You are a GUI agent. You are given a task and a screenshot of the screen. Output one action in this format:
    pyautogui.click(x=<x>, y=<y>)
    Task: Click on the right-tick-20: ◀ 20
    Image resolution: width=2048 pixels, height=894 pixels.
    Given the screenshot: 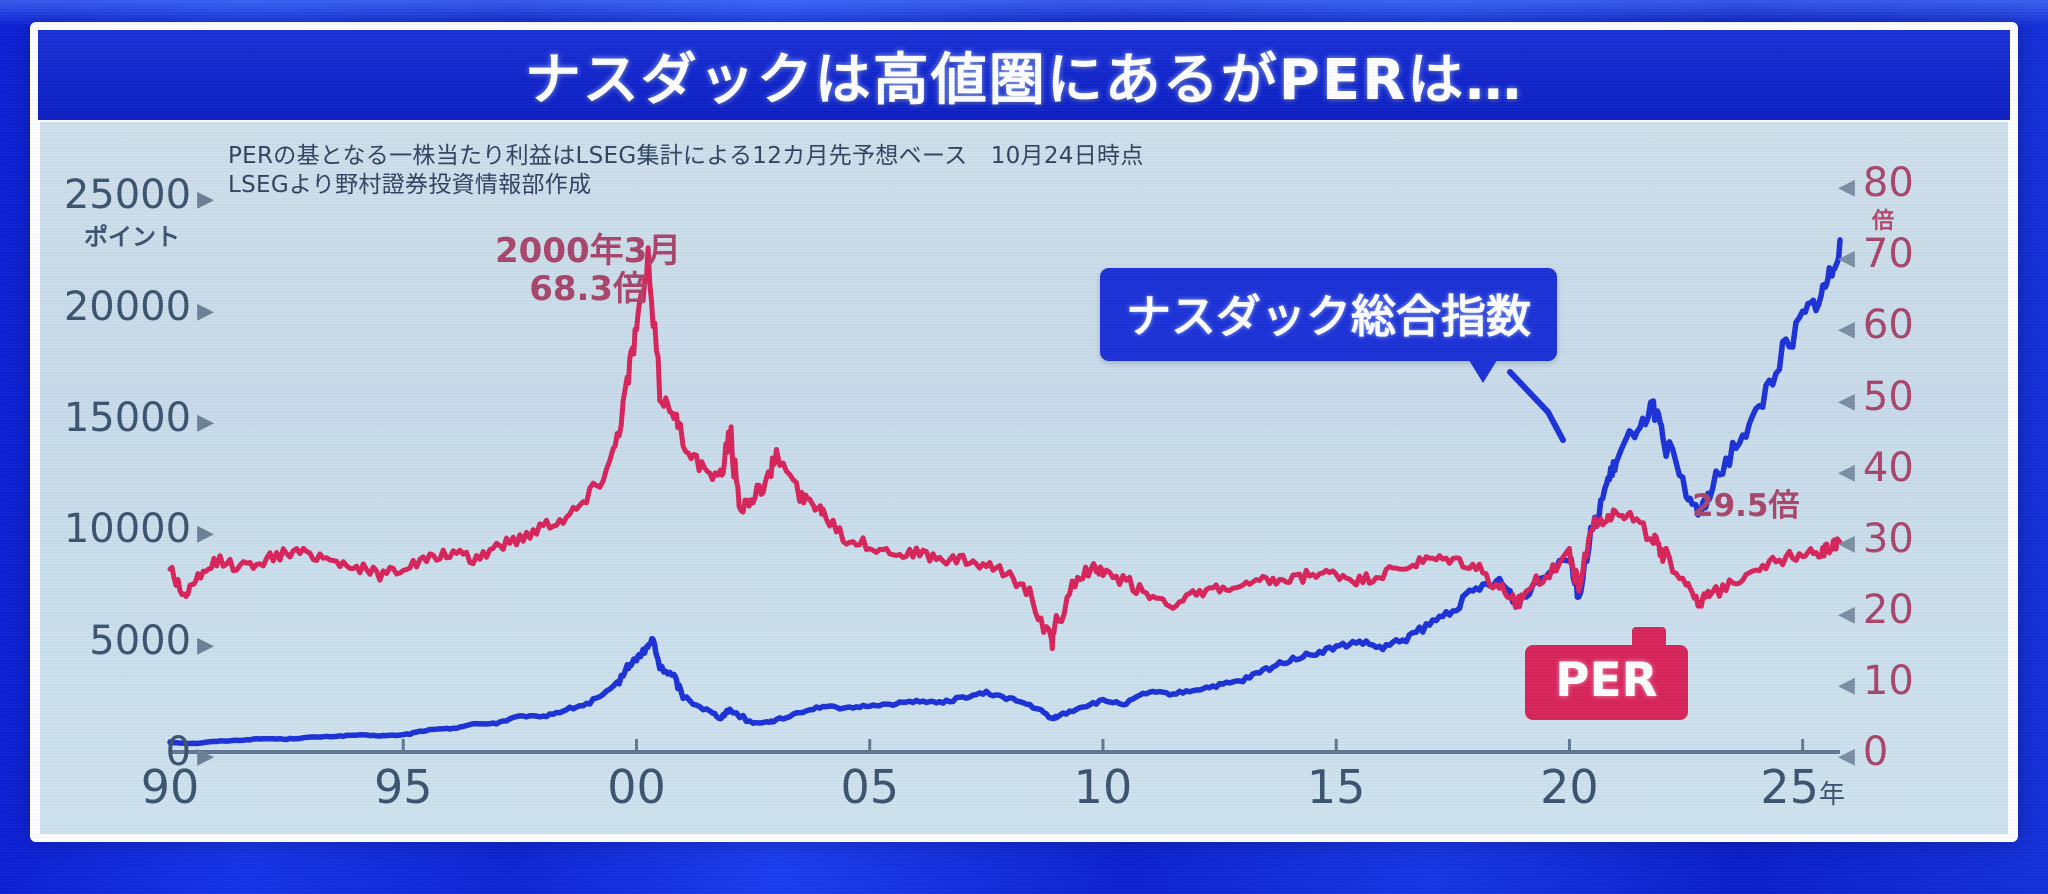 What is the action you would take?
    pyautogui.click(x=1876, y=609)
    